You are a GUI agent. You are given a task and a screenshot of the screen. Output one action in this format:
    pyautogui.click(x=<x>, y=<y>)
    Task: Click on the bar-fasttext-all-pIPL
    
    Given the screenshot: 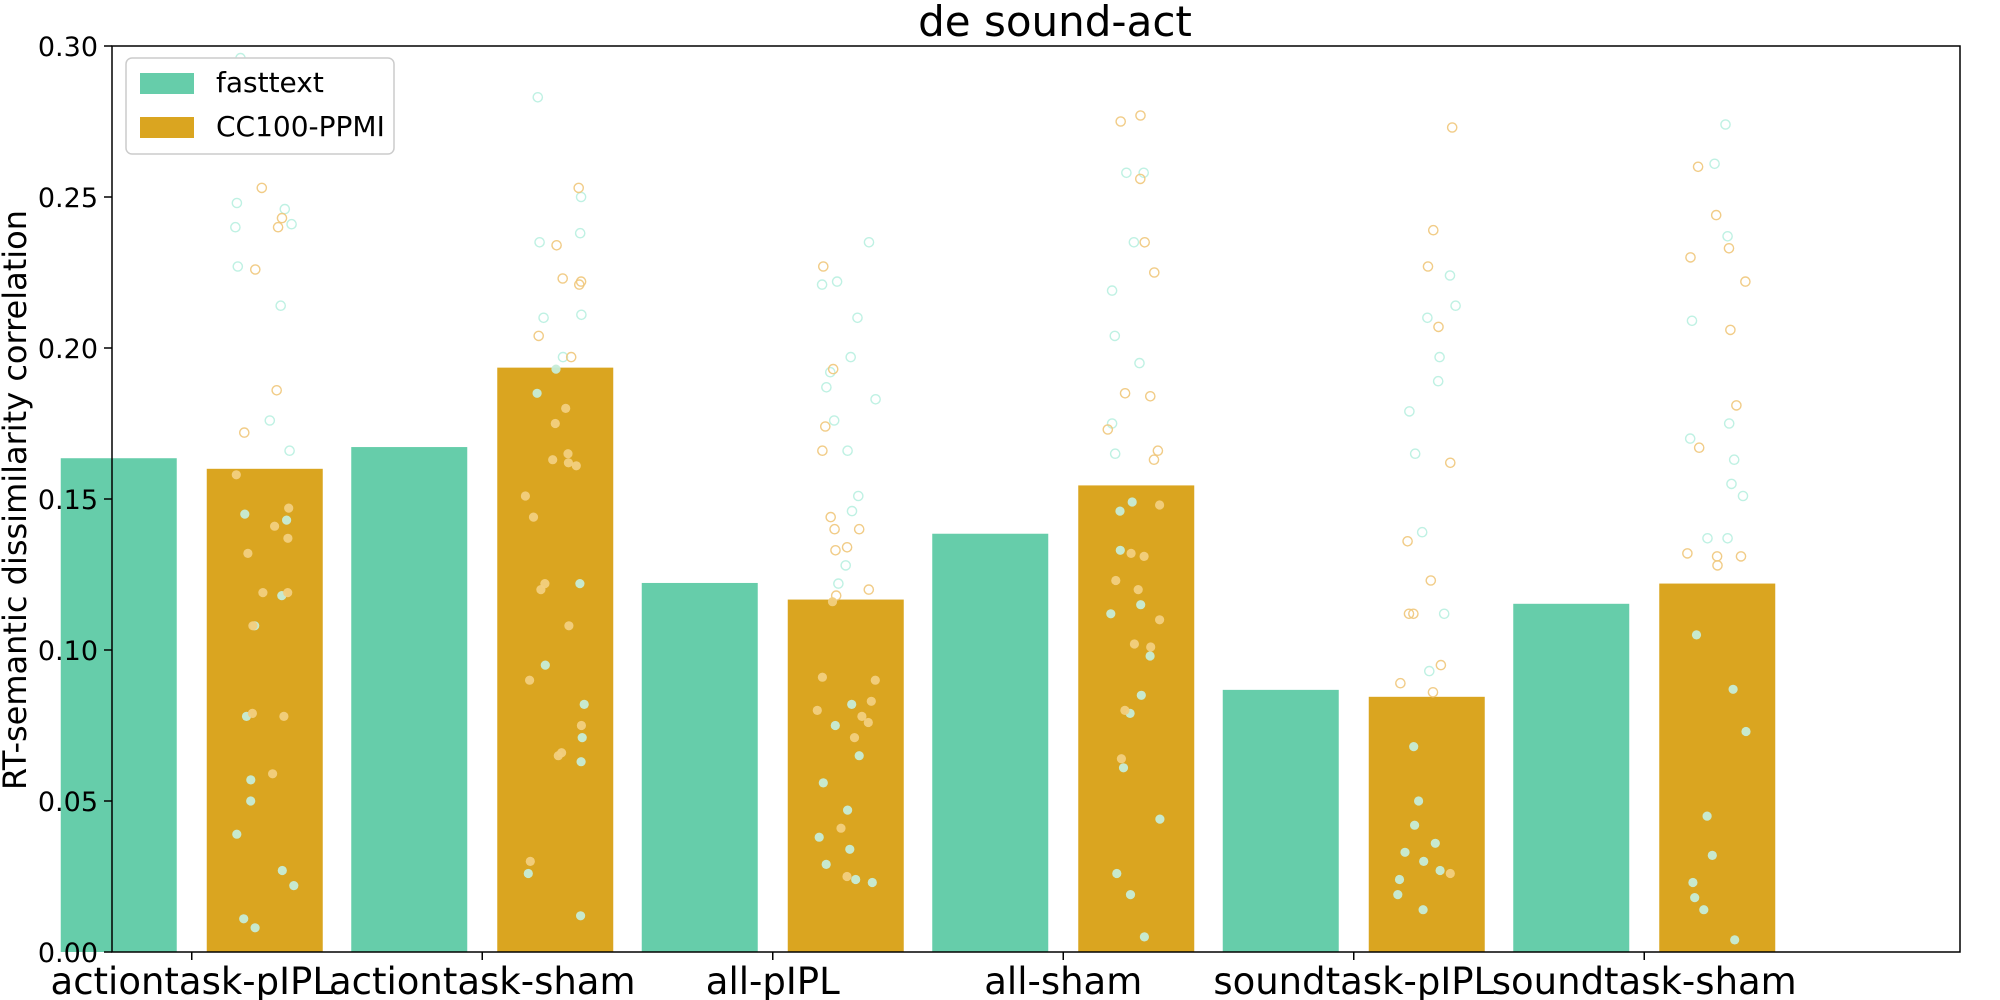 What is the action you would take?
    pyautogui.click(x=699, y=767)
    